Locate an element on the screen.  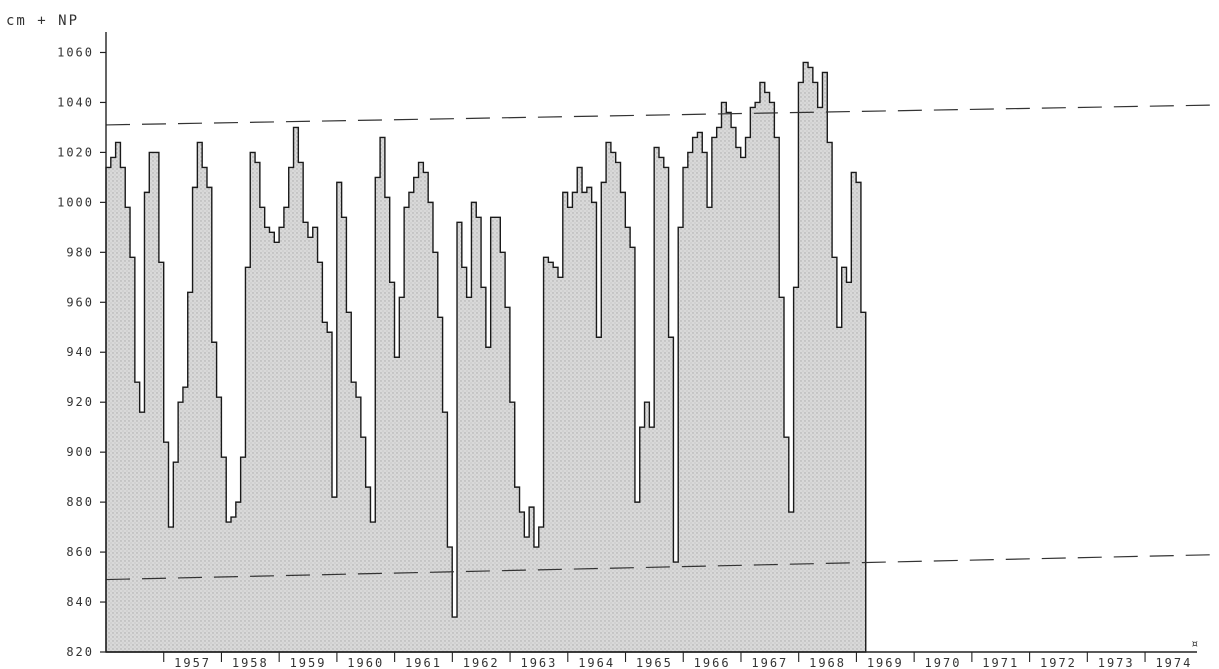
y-tick-label-840: 840 is located at coordinates (80, 602).